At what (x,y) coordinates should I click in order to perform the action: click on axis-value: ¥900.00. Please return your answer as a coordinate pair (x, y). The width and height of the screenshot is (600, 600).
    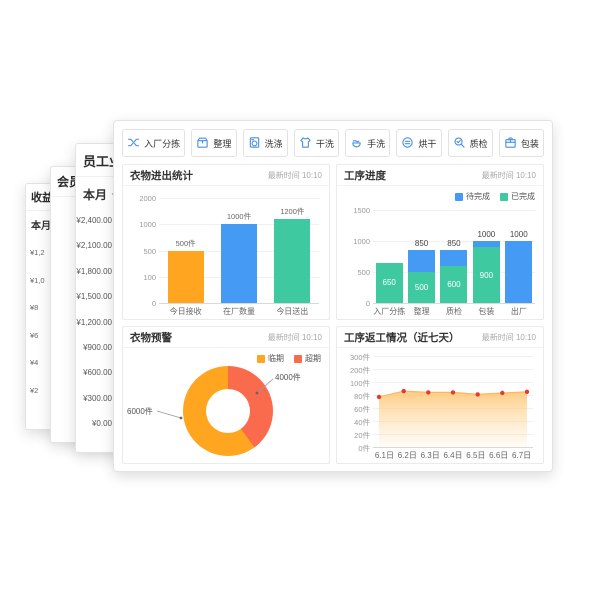
    Looking at the image, I should click on (97, 347).